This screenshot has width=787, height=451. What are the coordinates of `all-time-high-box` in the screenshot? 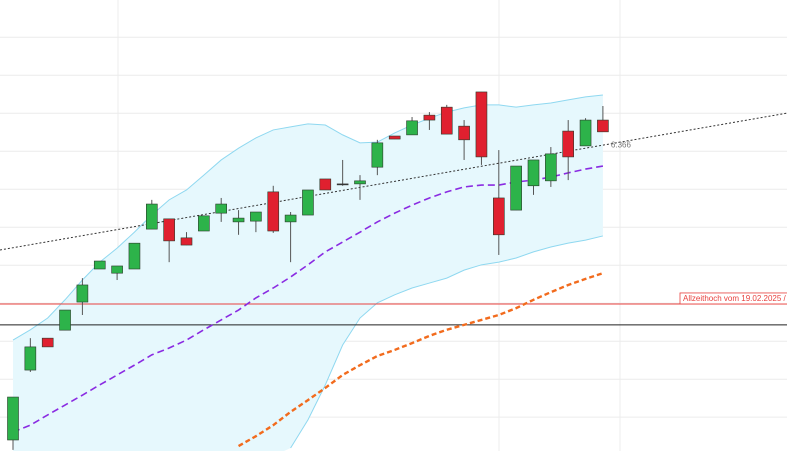 It's located at (733, 298).